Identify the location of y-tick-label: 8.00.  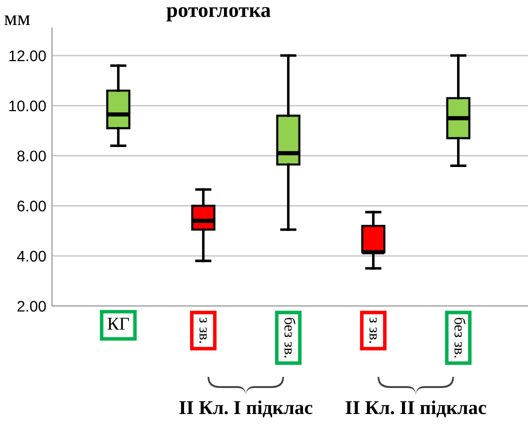
(31, 156).